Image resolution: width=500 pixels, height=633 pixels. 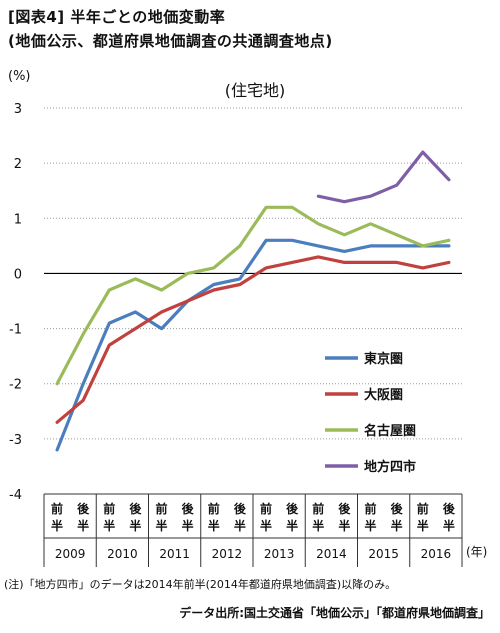 I want to click on y-tick-label: 1, so click(x=18, y=219).